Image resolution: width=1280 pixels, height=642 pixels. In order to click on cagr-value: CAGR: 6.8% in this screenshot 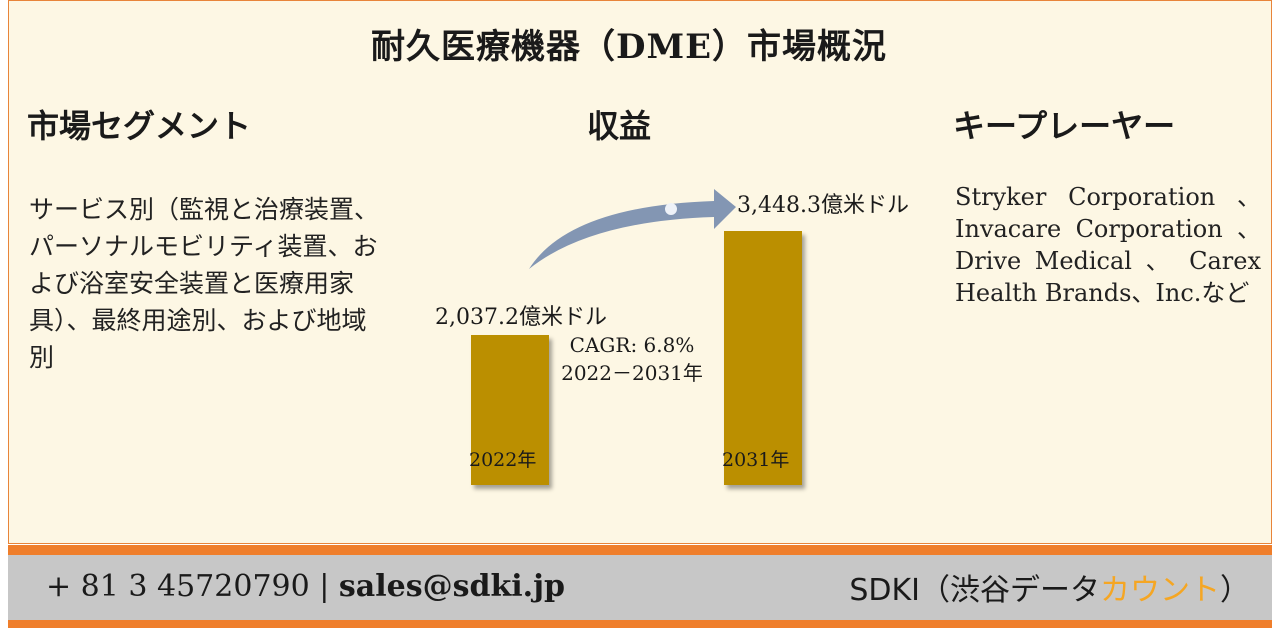, I will do `click(632, 345)`.